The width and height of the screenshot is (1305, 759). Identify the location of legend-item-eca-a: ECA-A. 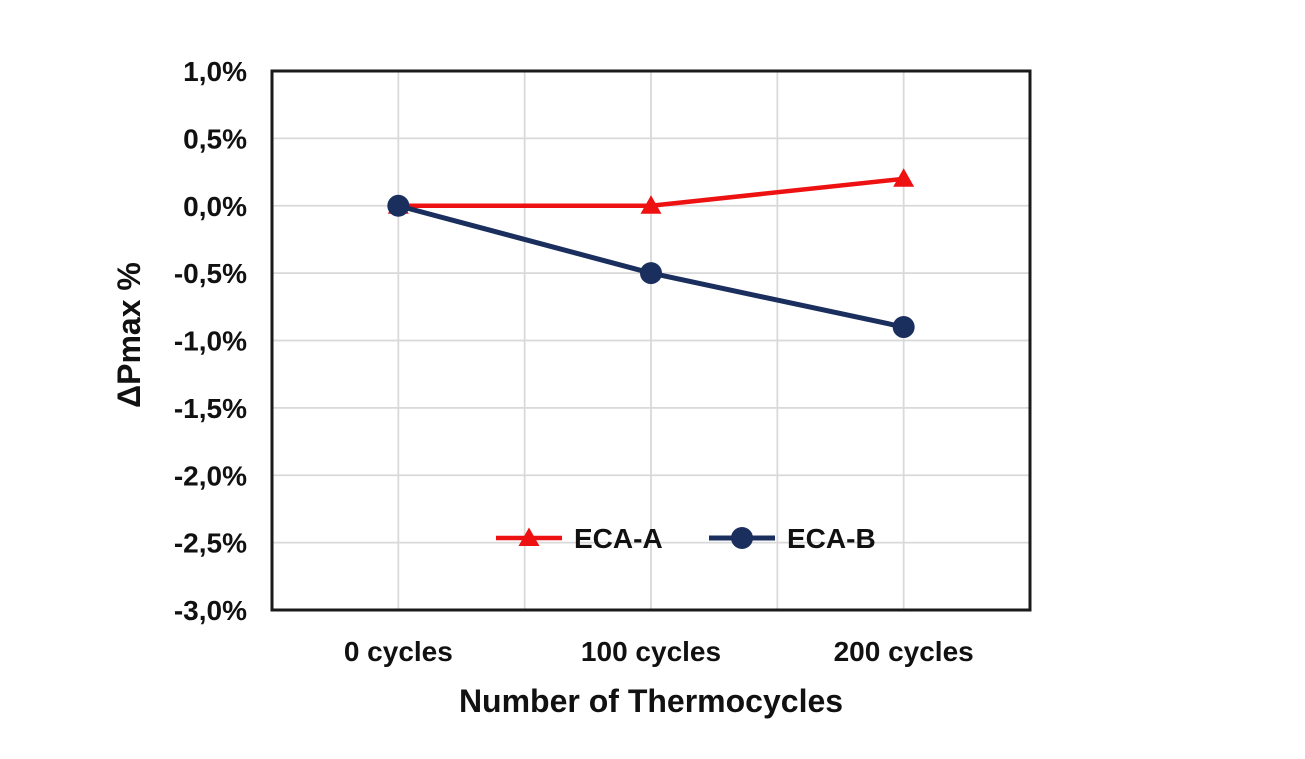
(579, 538).